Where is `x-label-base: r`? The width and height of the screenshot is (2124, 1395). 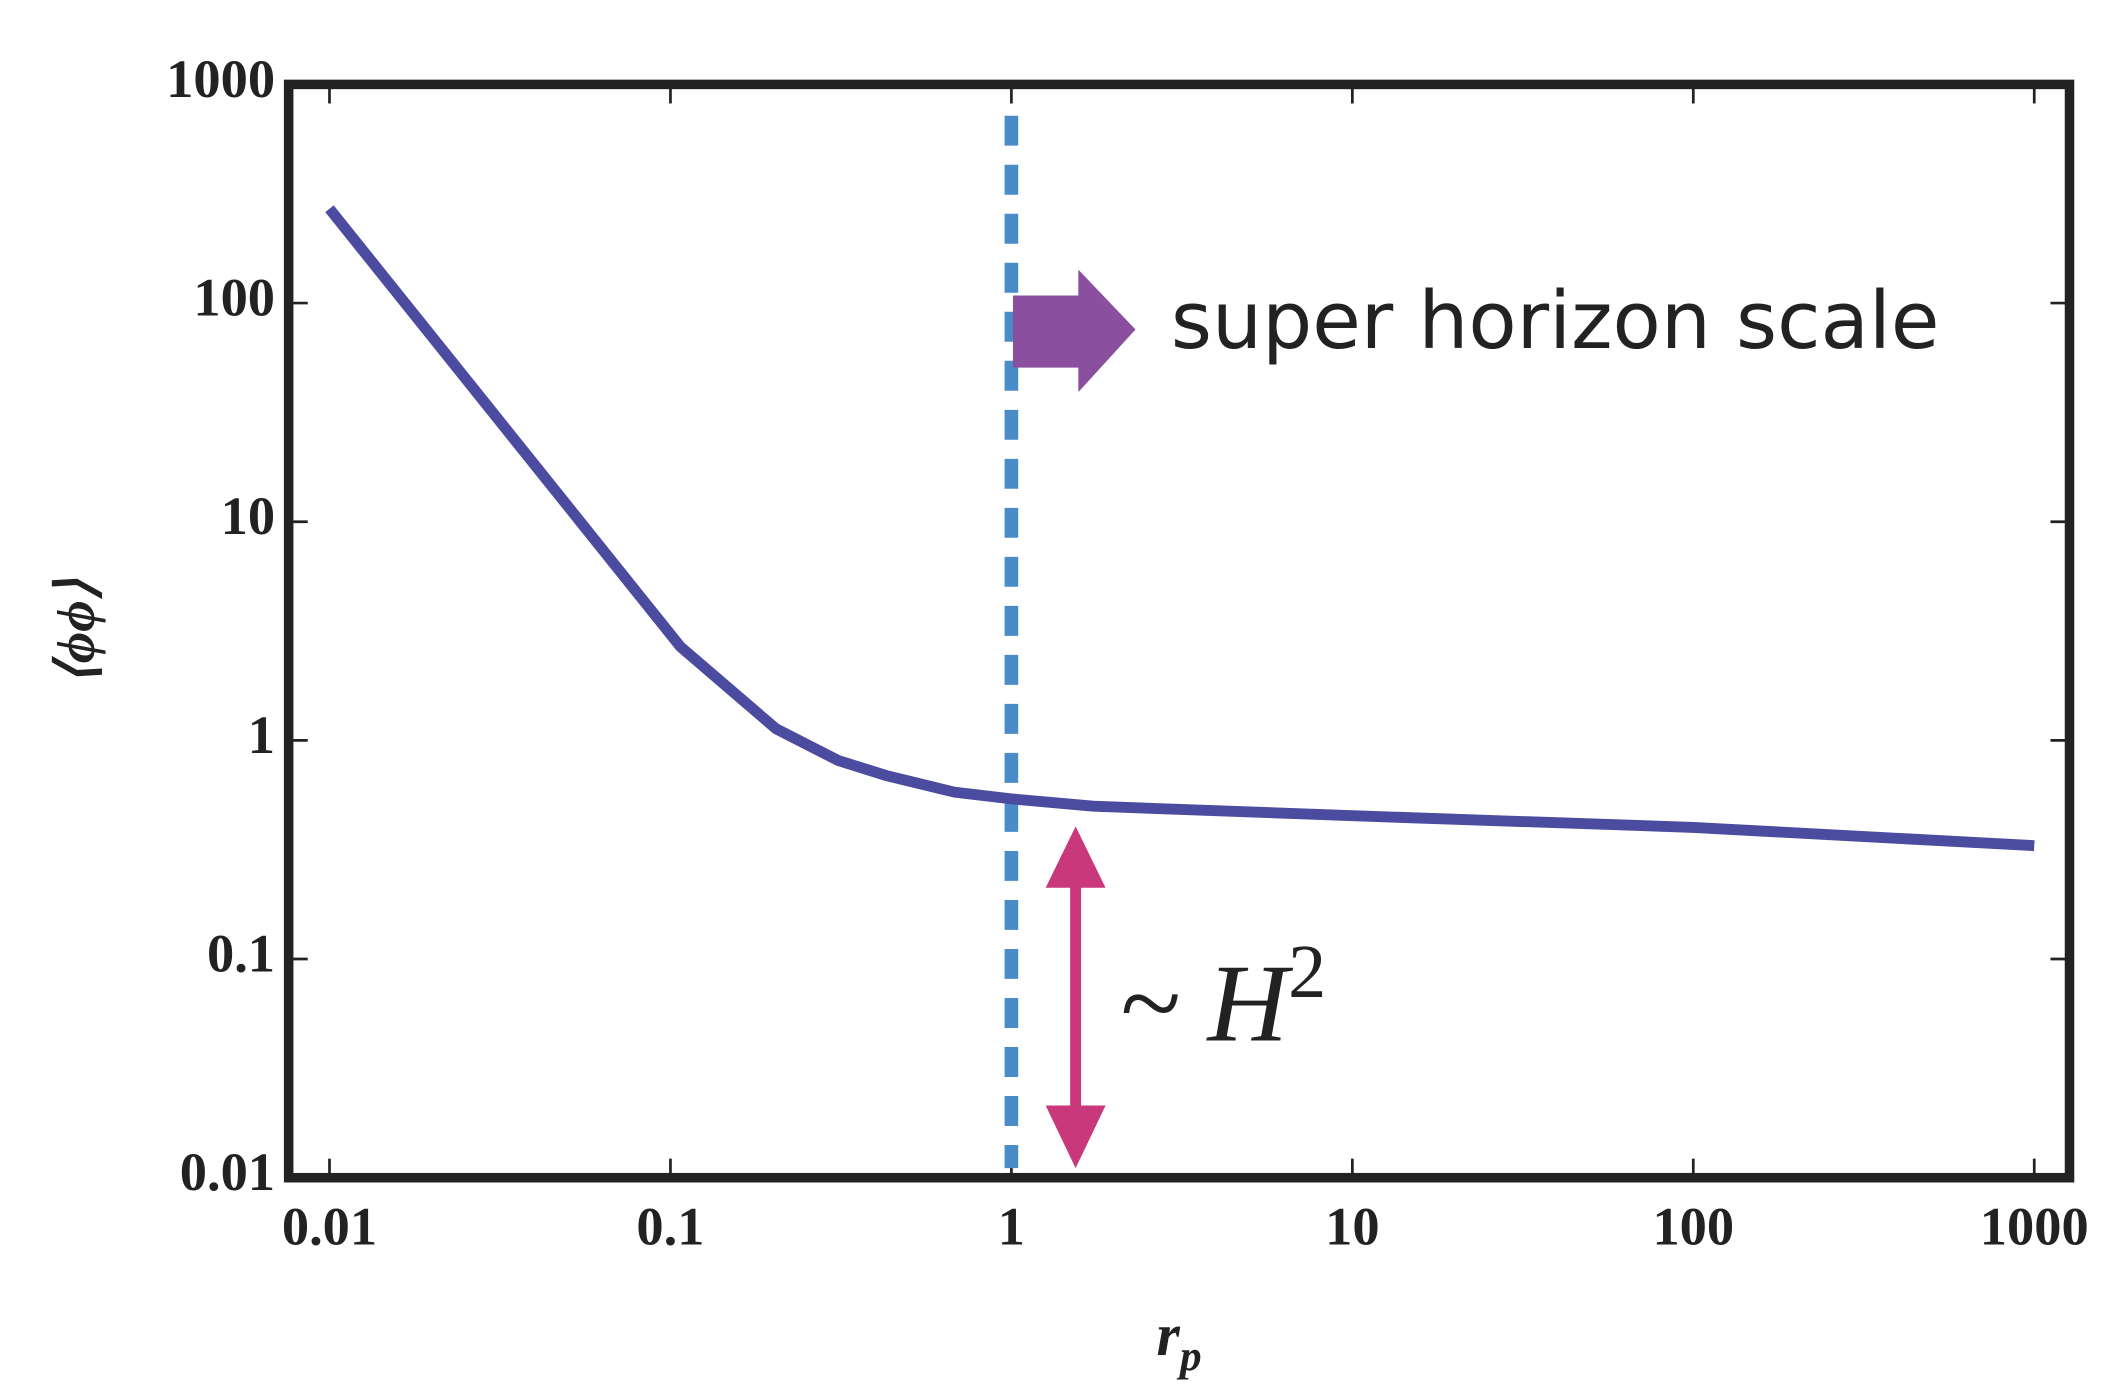 x-label-base: r is located at coordinates (1169, 1335).